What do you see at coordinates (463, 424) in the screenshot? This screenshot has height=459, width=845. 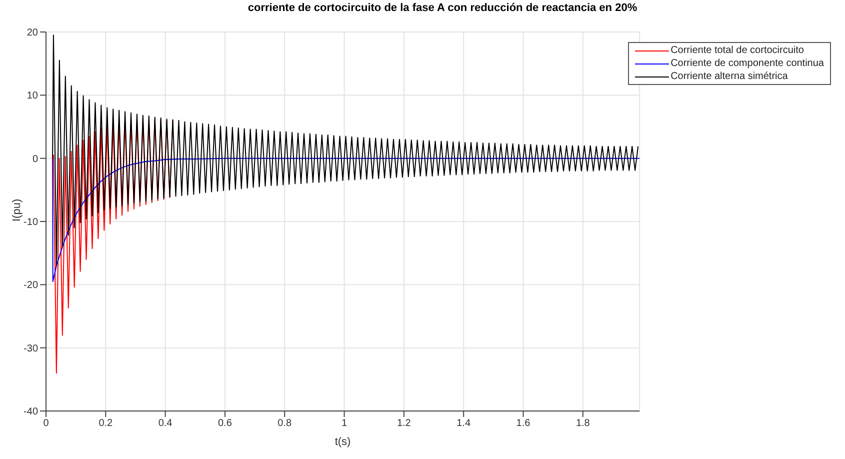 I see `x-tick-label: 1.4` at bounding box center [463, 424].